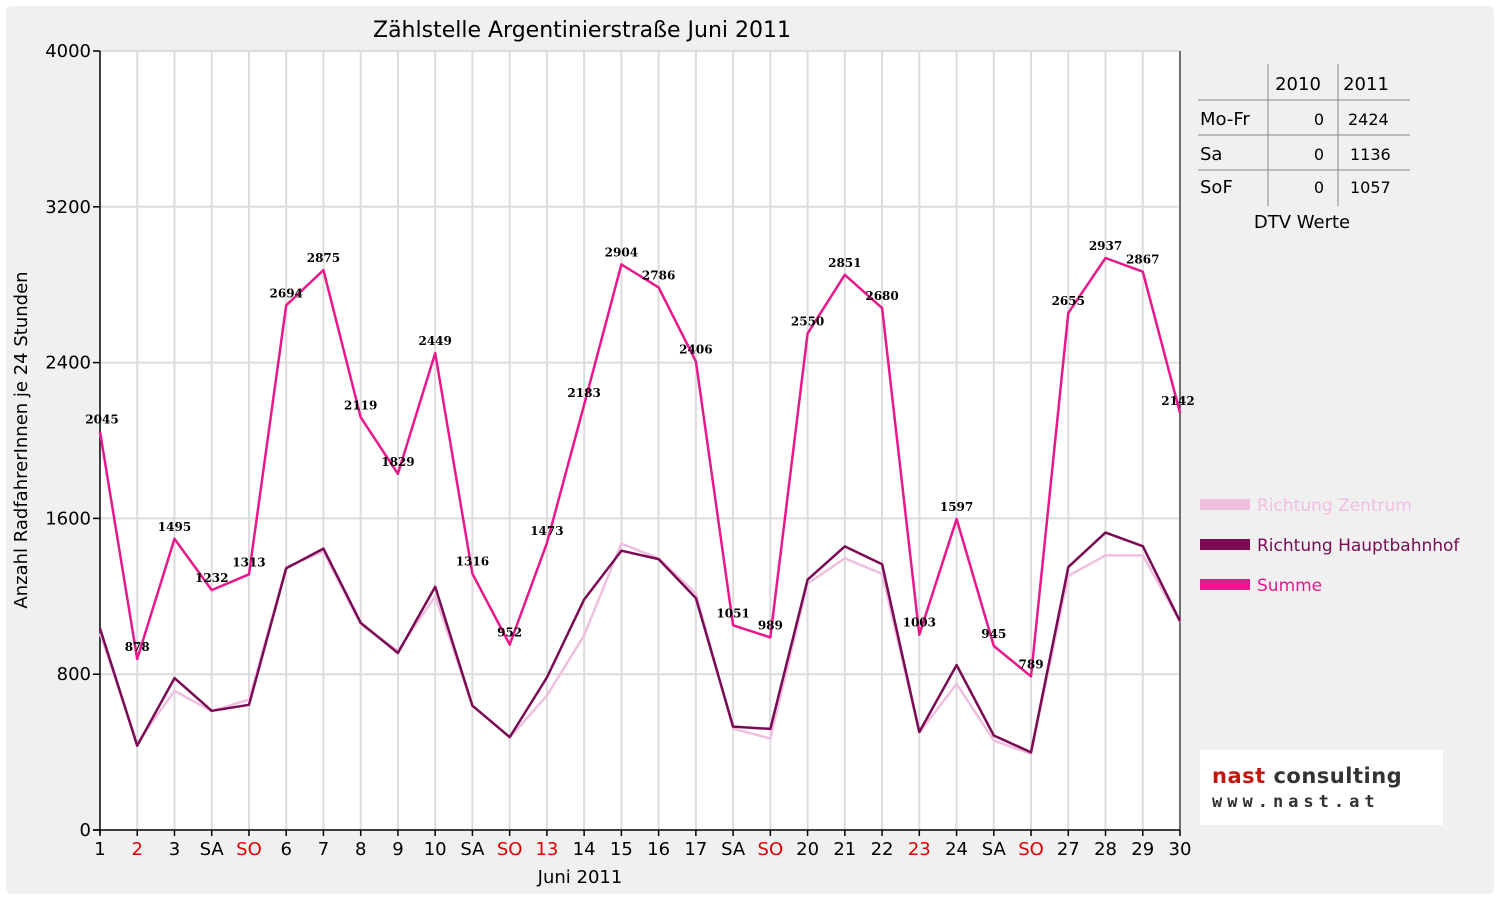 The height and width of the screenshot is (900, 1500). Describe the element at coordinates (956, 849) in the screenshot. I see `x-tick-label: 24` at that location.